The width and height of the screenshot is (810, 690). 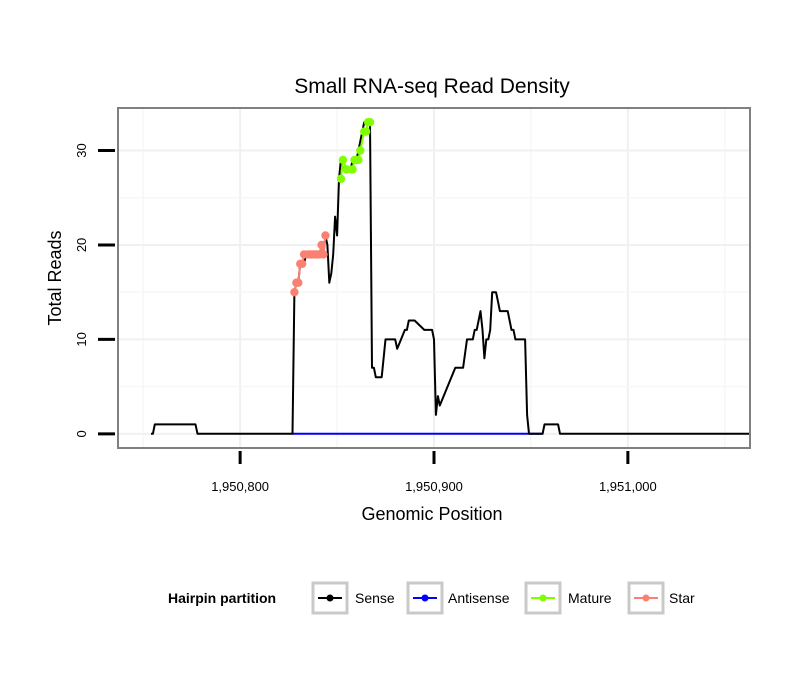 What do you see at coordinates (434, 486) in the screenshot?
I see `x-tick-label: 1,950,900` at bounding box center [434, 486].